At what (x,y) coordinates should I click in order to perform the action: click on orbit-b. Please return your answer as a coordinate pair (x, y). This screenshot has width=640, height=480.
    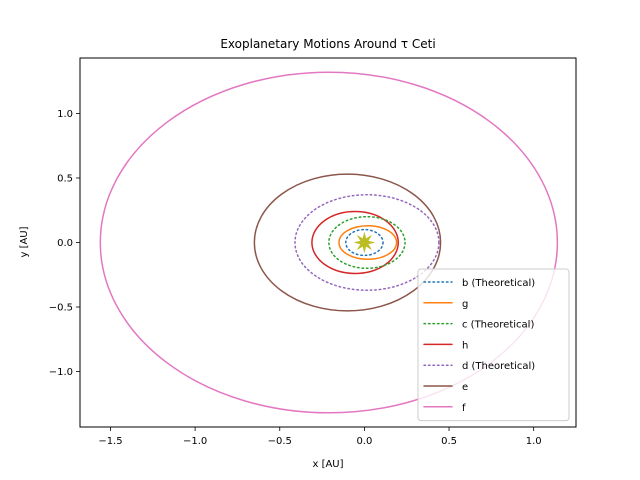
    Looking at the image, I should click on (364, 242).